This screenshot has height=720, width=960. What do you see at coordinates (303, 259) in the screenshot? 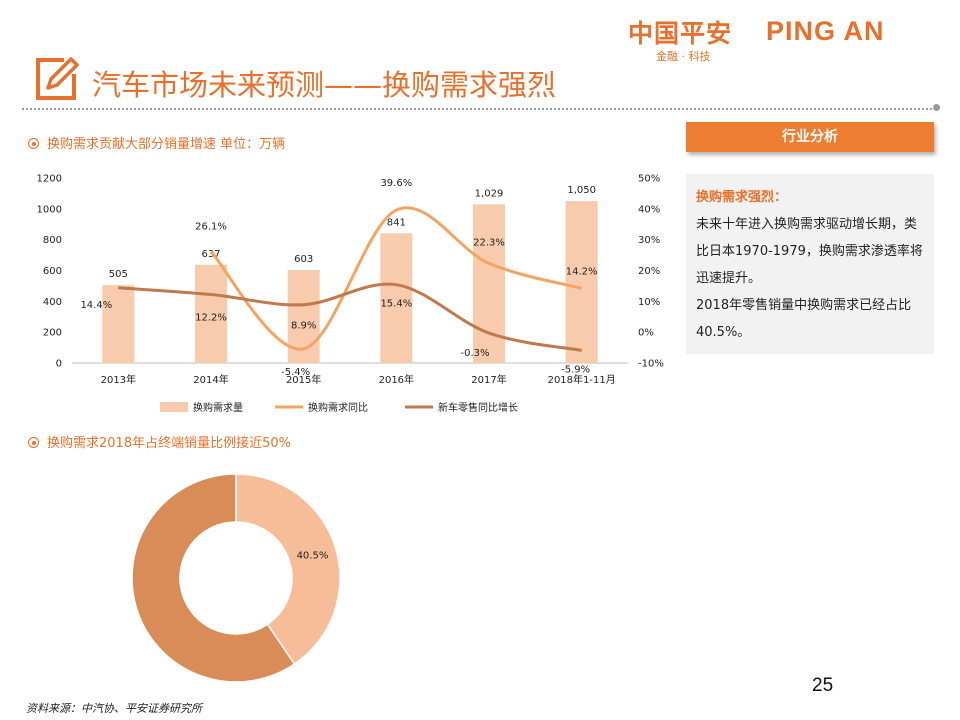
I see `bar-value-label: 603` at bounding box center [303, 259].